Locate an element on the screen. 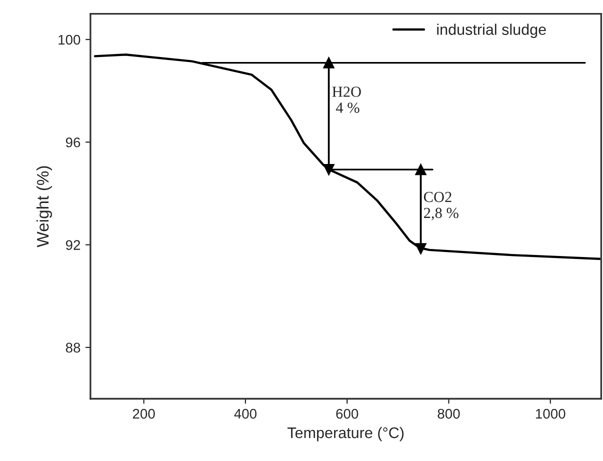 Image resolution: width=603 pixels, height=461 pixels. annotation: H2O 4 % is located at coordinates (346, 99).